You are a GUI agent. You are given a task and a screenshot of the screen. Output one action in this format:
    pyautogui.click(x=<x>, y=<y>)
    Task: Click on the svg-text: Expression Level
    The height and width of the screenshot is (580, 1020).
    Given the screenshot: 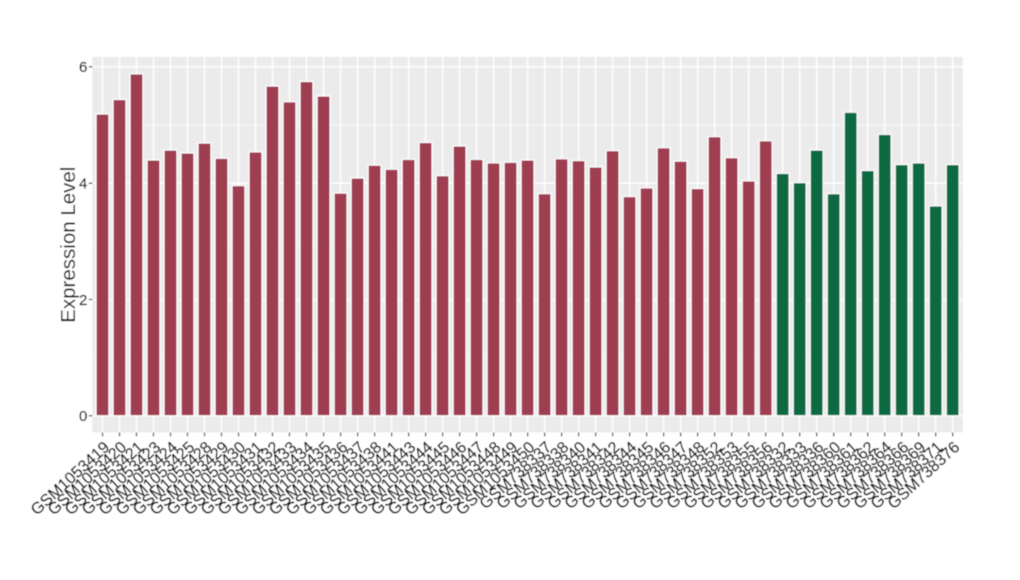 What is the action you would take?
    pyautogui.click(x=68, y=245)
    